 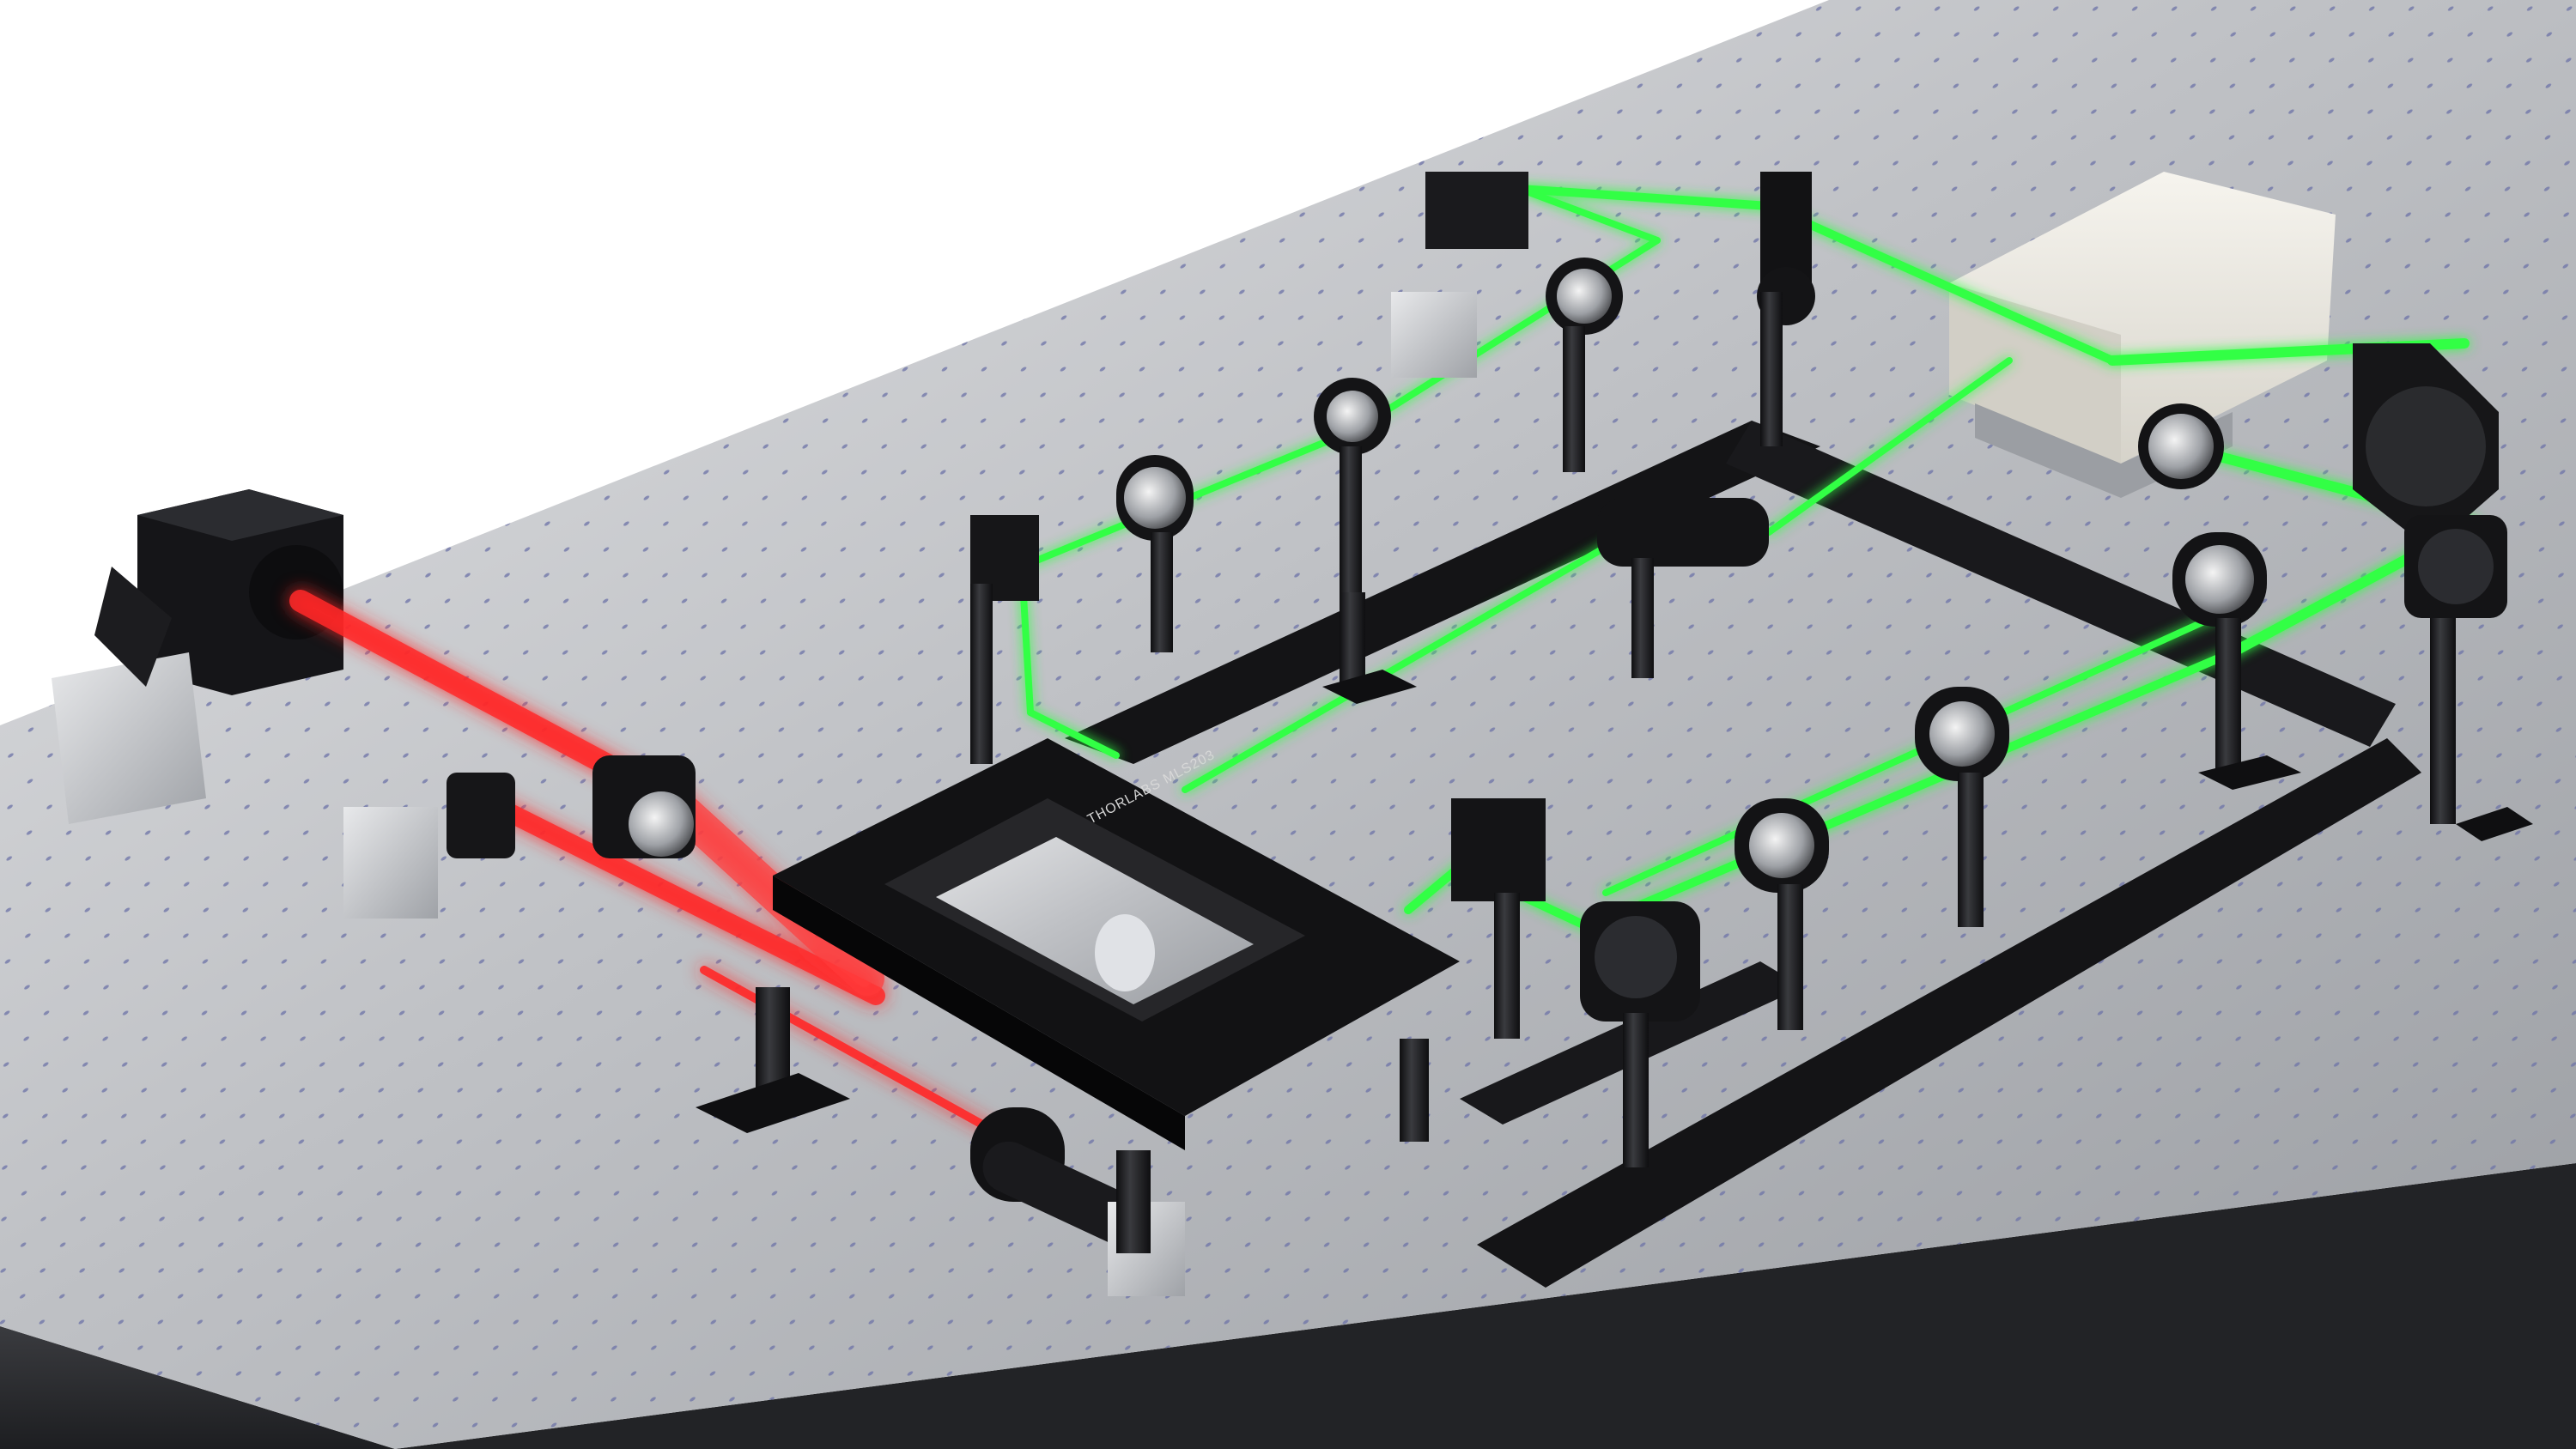 I want to click on lens-mount, so click(x=764, y=1025).